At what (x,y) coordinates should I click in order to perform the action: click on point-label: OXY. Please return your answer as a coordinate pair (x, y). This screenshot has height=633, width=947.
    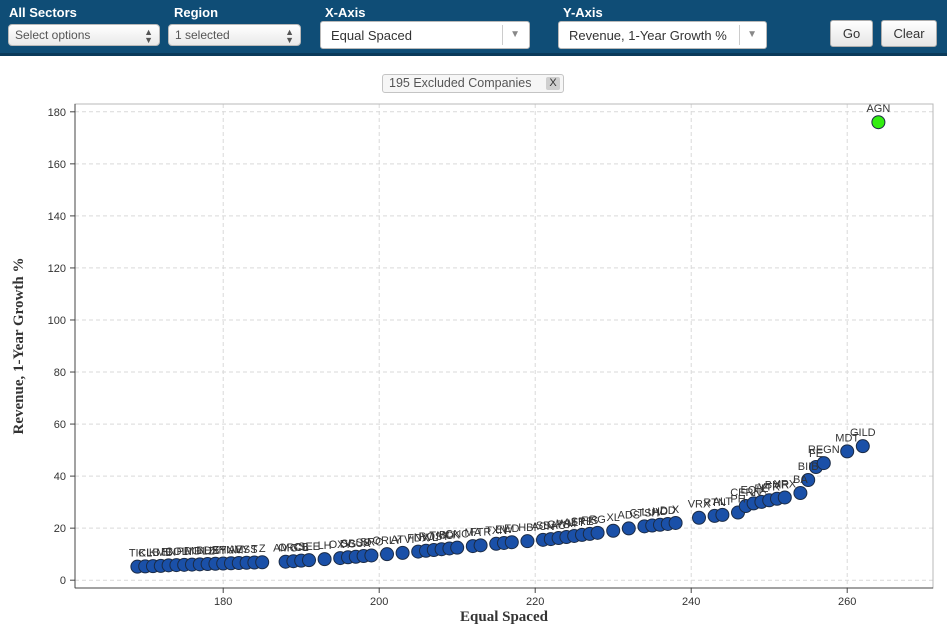
    Looking at the image, I should click on (341, 545).